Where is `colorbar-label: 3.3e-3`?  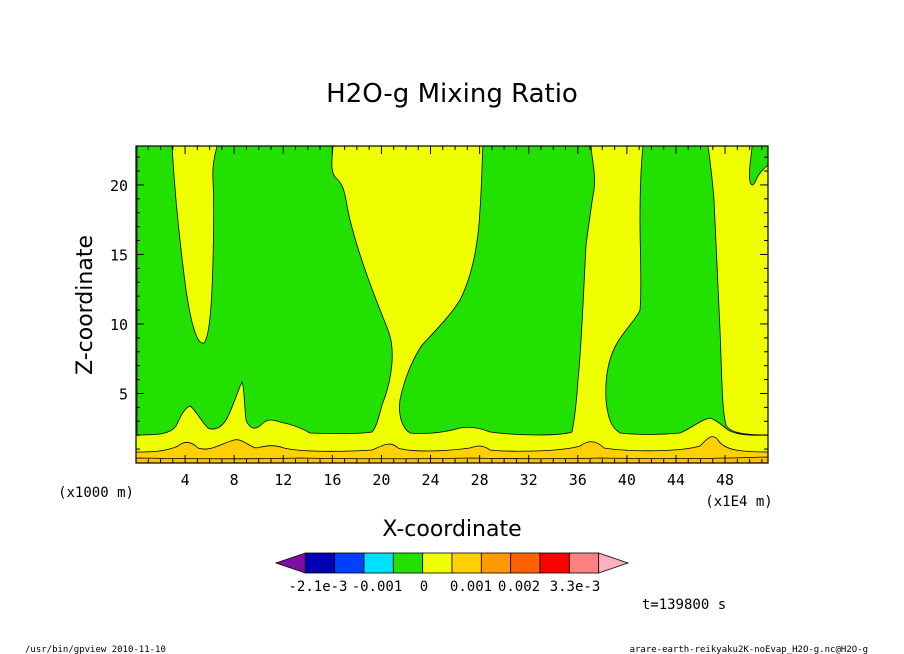
colorbar-label: 3.3e-3 is located at coordinates (575, 587).